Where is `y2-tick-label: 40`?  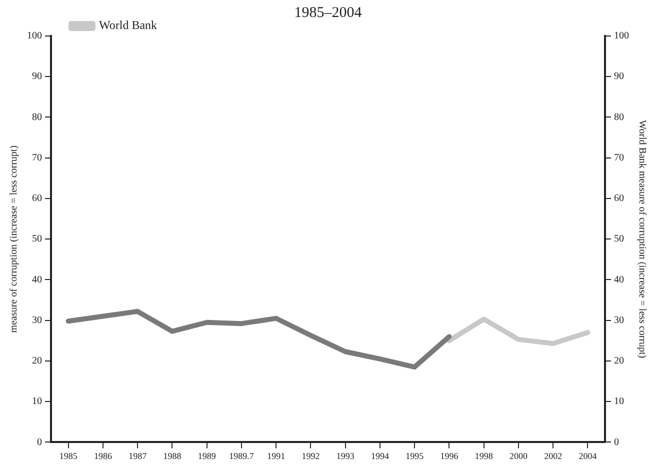 y2-tick-label: 40 is located at coordinates (619, 280).